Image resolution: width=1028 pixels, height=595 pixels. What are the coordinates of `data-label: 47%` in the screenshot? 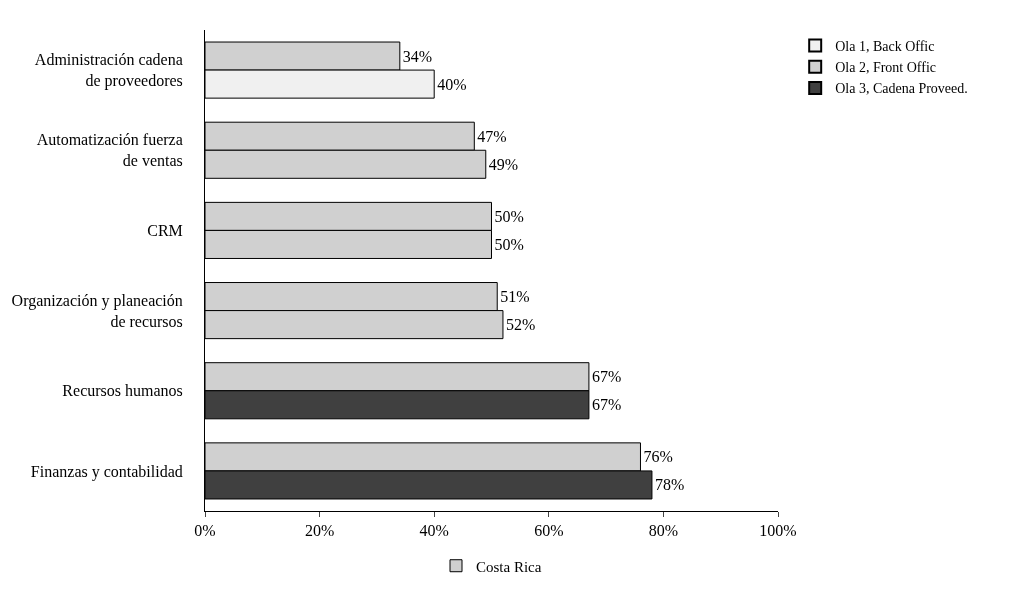 It's located at (492, 136).